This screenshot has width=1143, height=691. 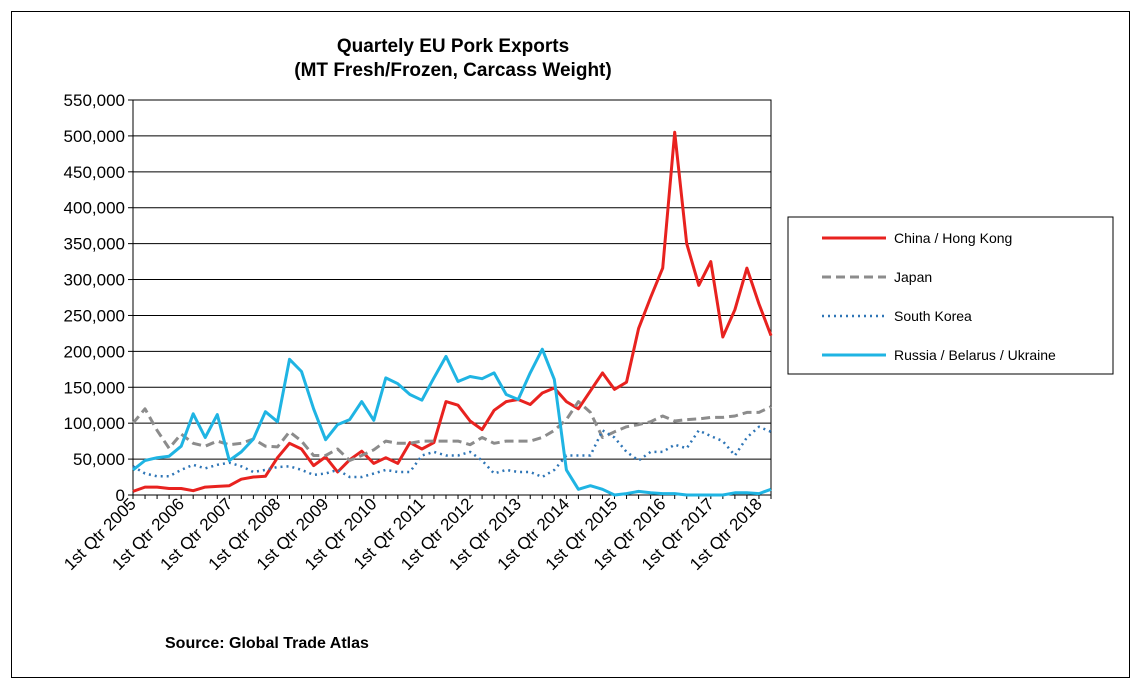 I want to click on y-tick-label: 300,000, so click(x=94, y=280).